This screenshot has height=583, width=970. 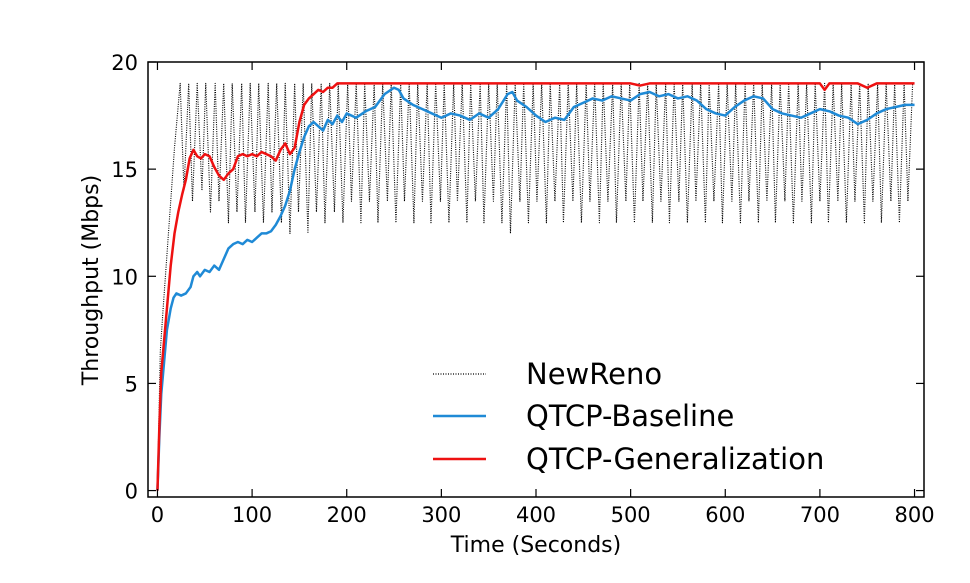 What do you see at coordinates (124, 170) in the screenshot?
I see `y-tick-label: 15` at bounding box center [124, 170].